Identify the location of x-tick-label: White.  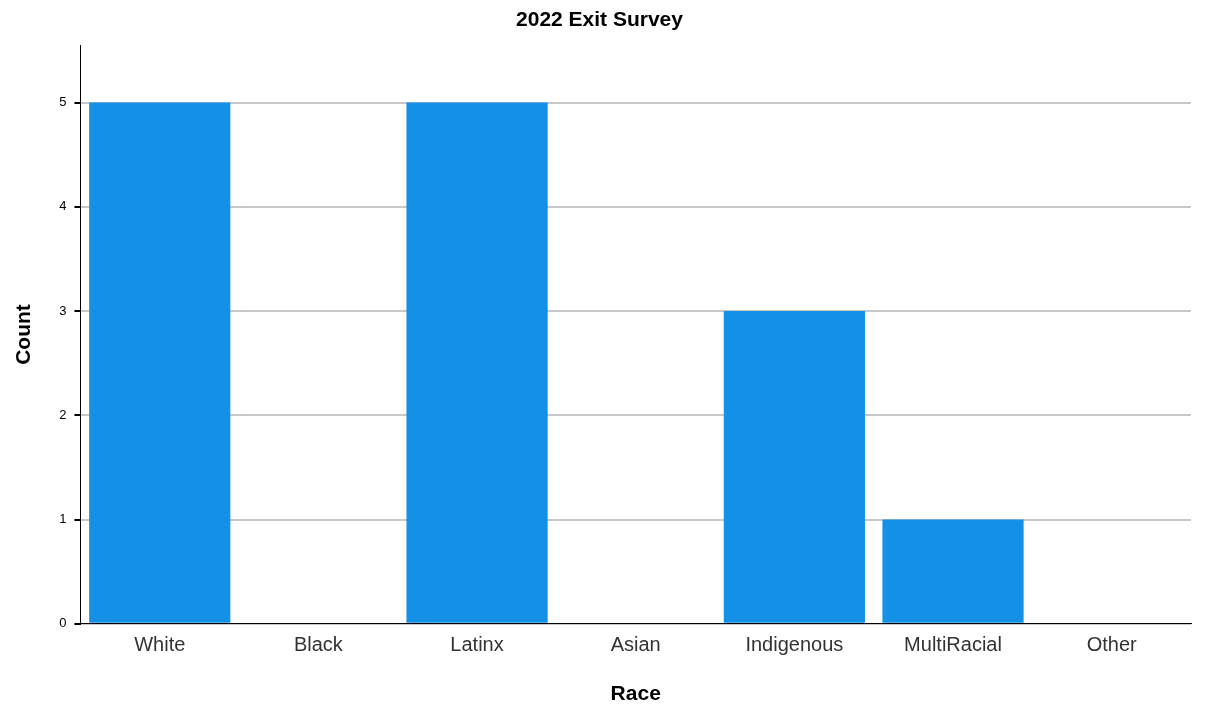
(160, 644).